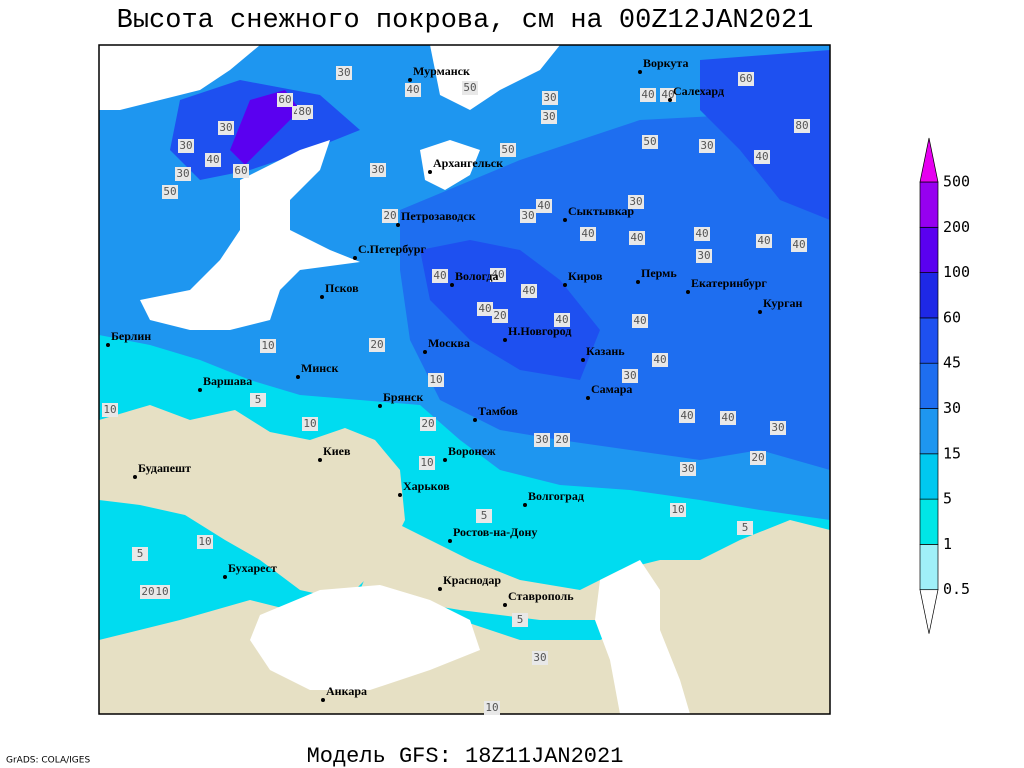 The height and width of the screenshot is (768, 1024). Describe the element at coordinates (252, 568) in the screenshot. I see `city-label: Бухарест` at that location.